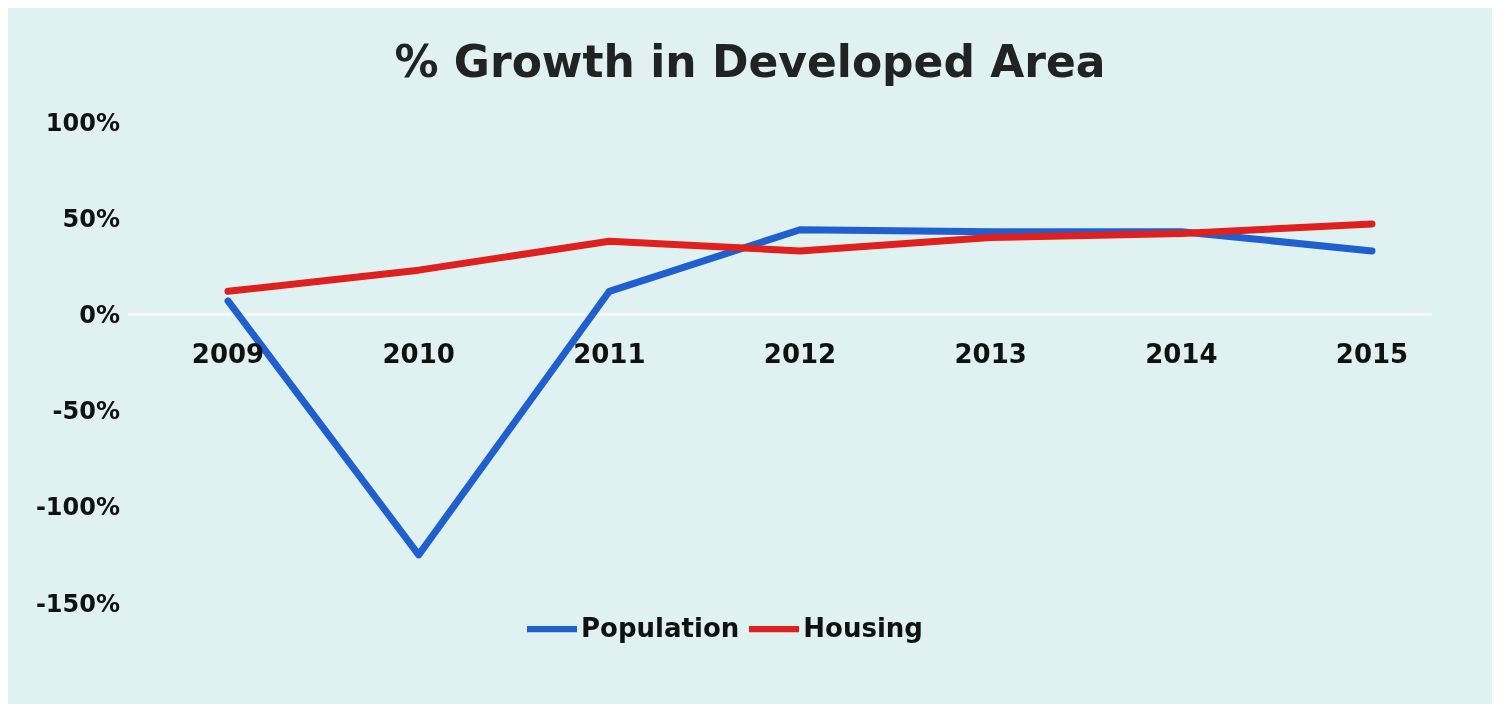 The image size is (1500, 712). I want to click on legend-label: Housing, so click(863, 627).